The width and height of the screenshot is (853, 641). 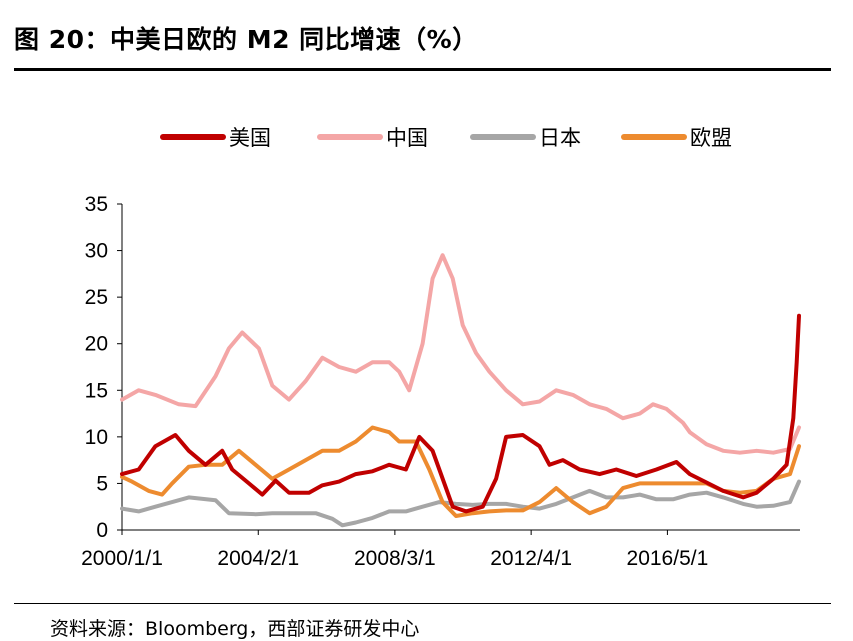 What do you see at coordinates (668, 558) in the screenshot?
I see `x-tick-label-4: 2016/5/1` at bounding box center [668, 558].